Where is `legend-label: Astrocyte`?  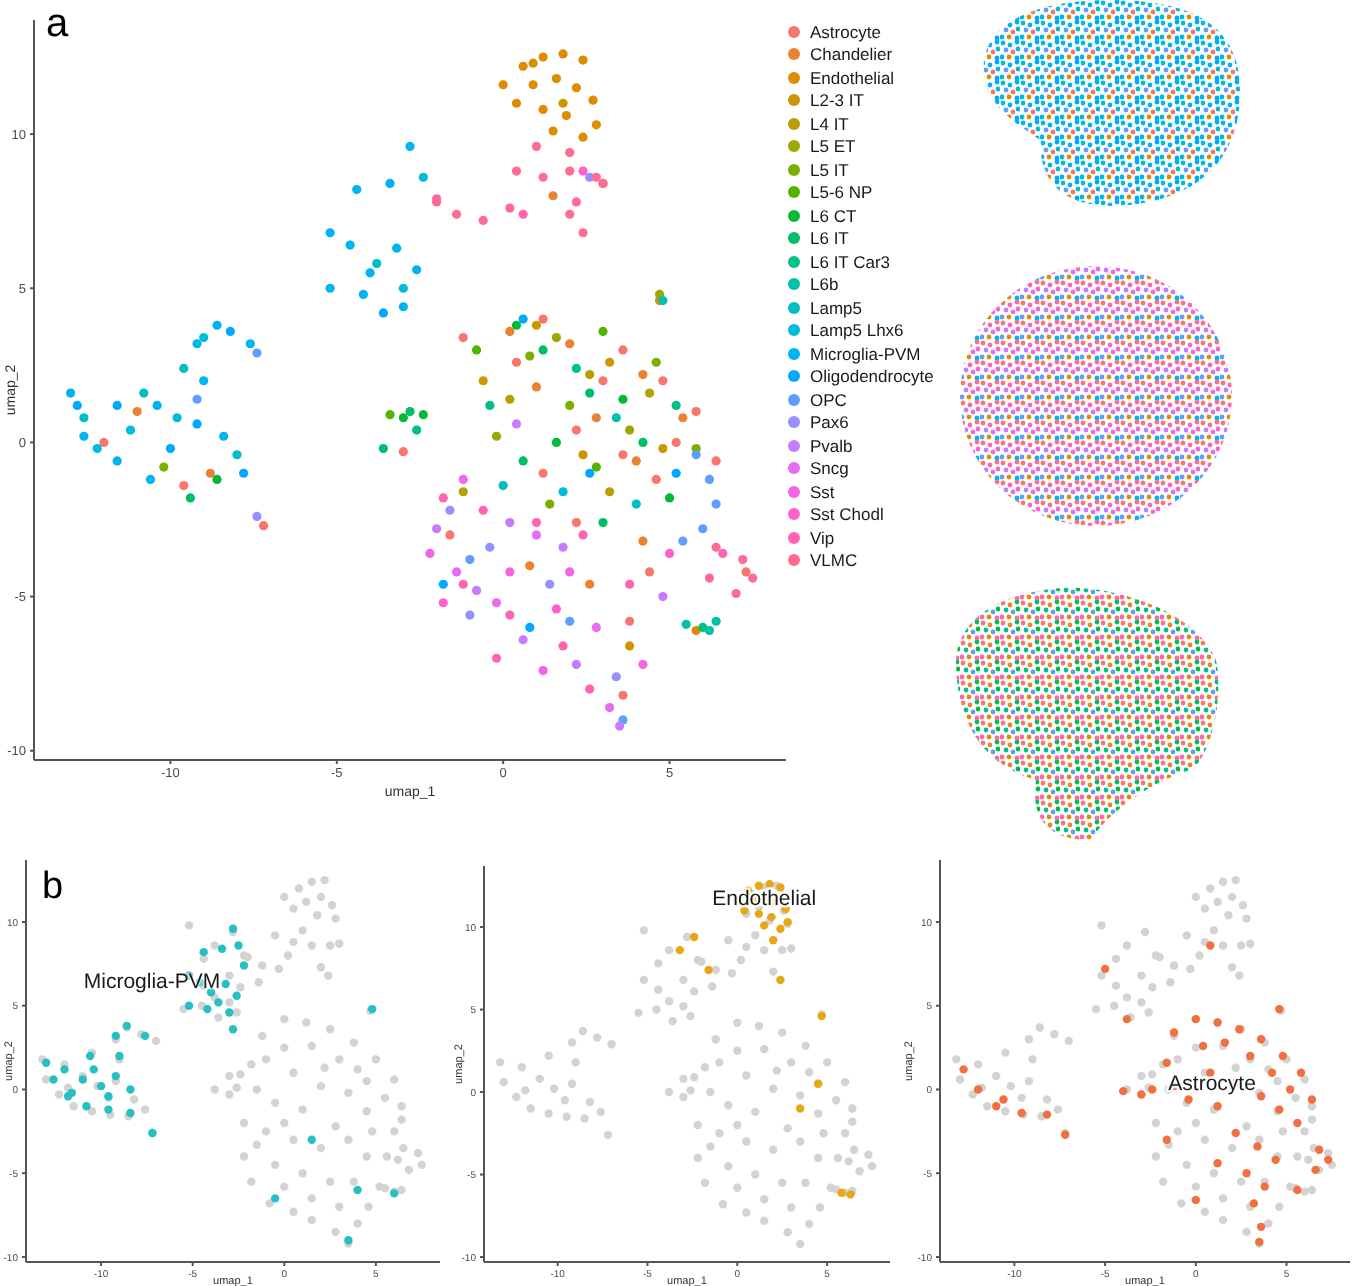
legend-label: Astrocyte is located at coordinates (845, 31).